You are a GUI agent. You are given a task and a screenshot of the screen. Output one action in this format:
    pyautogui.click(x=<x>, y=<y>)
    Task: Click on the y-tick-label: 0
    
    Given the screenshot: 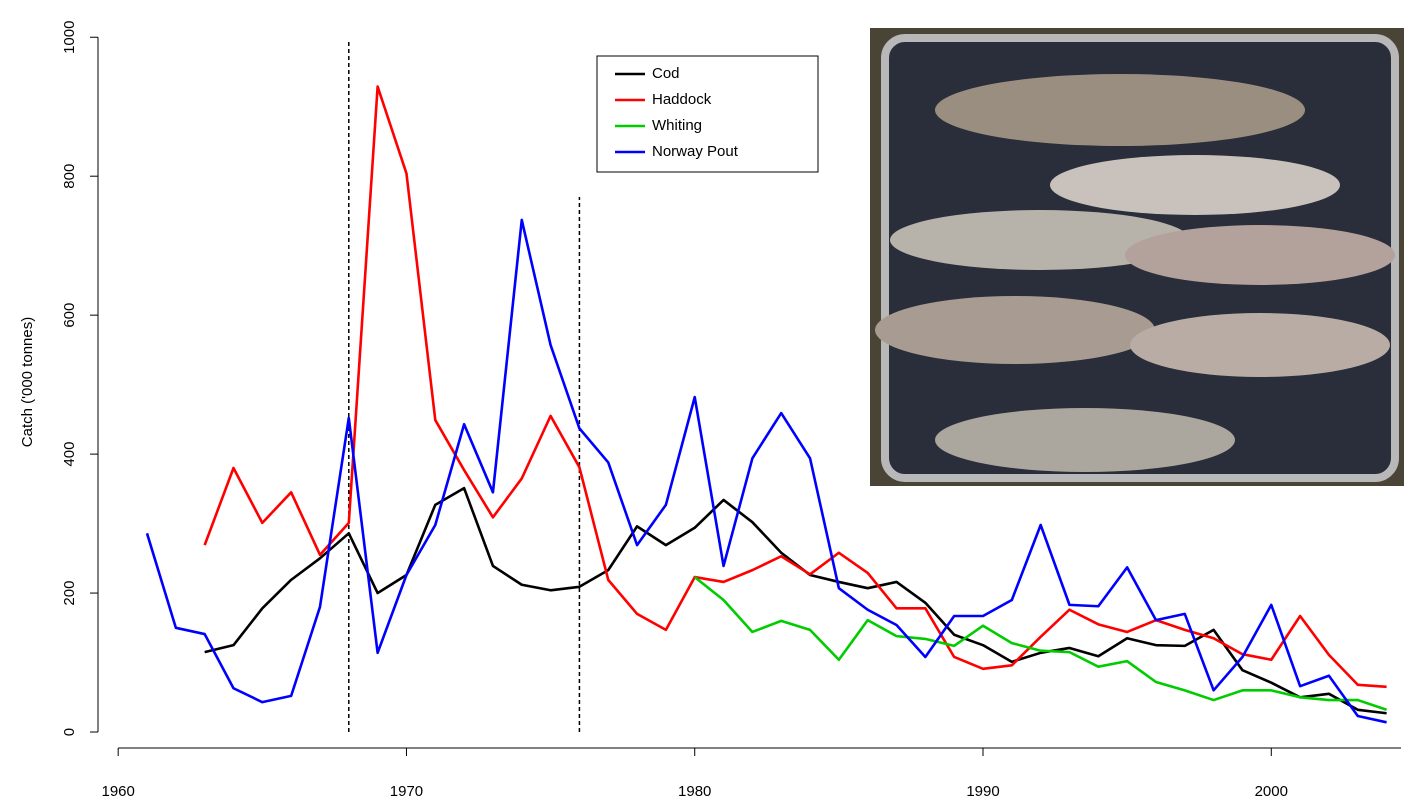 What is the action you would take?
    pyautogui.click(x=69, y=732)
    